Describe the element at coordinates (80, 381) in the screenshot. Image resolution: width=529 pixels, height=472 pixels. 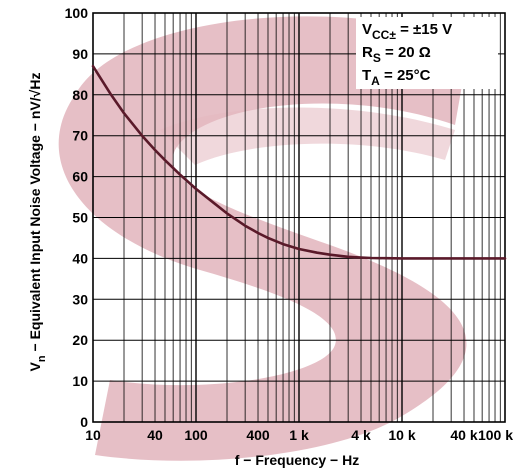
I see `y-tick-label: 10` at that location.